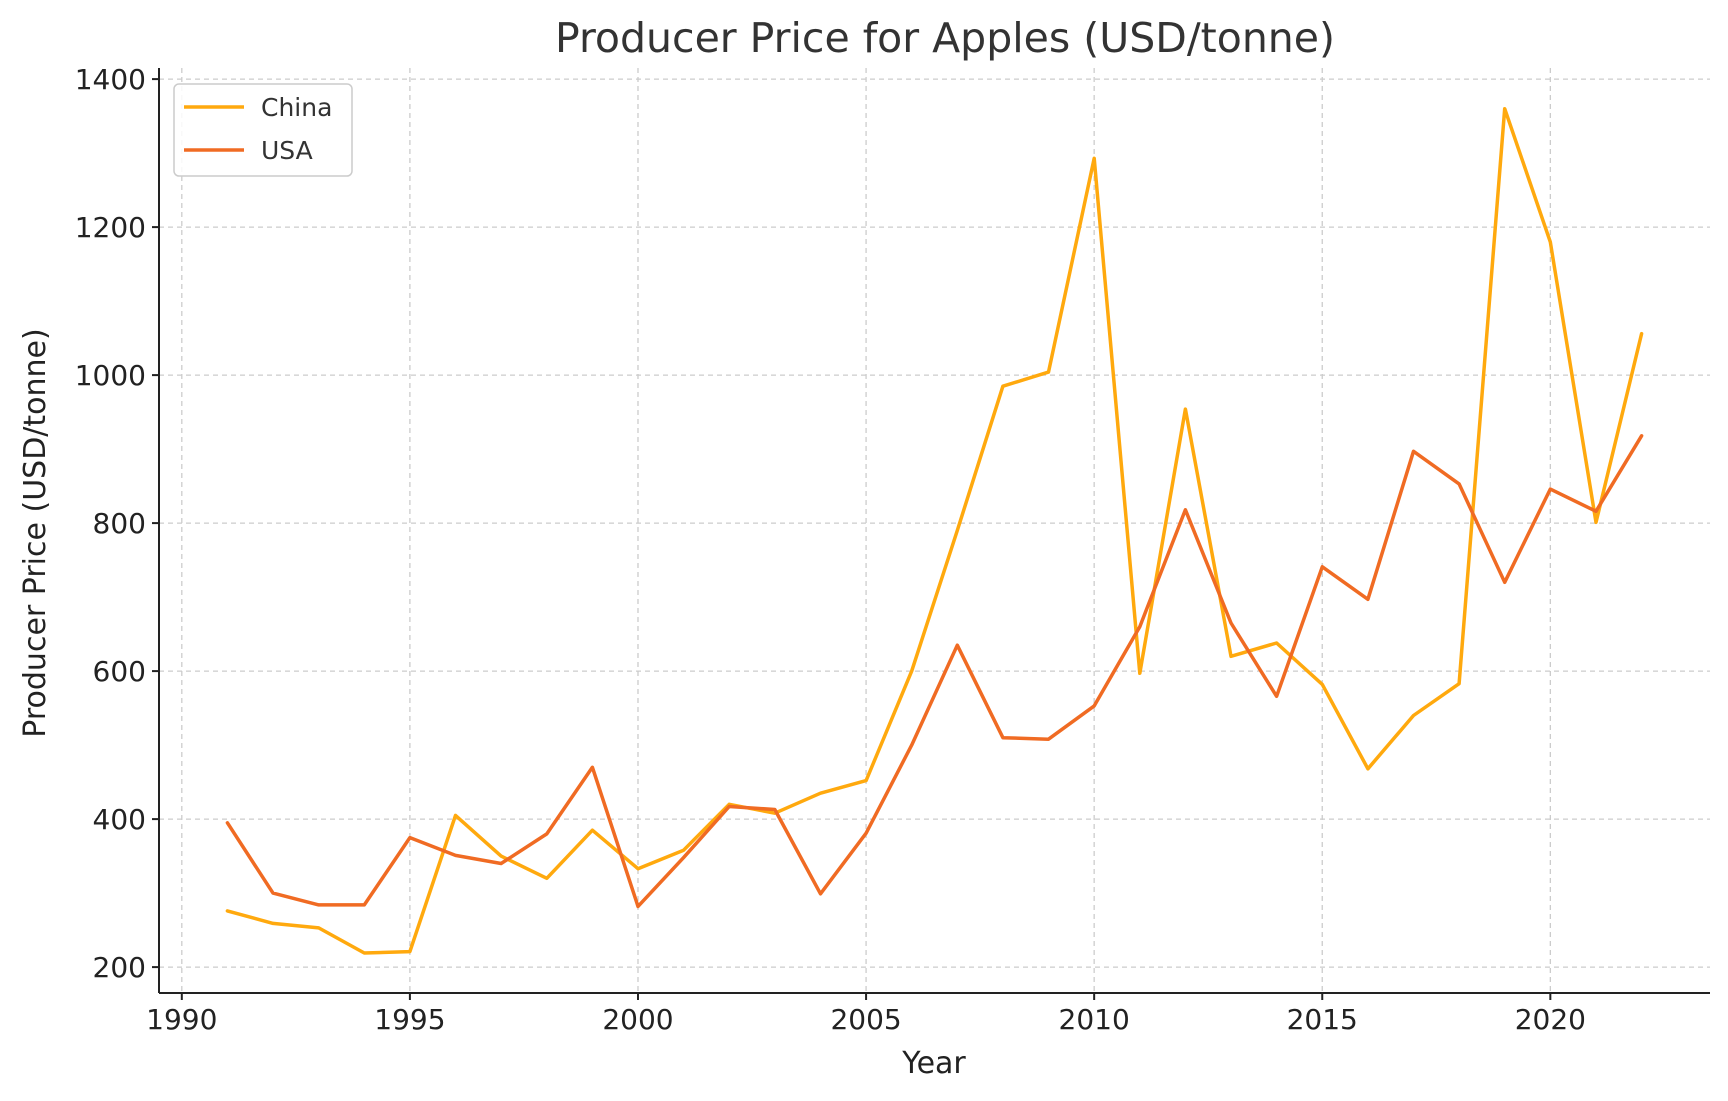  I want to click on x-tick-label: 1990, so click(181, 1019).